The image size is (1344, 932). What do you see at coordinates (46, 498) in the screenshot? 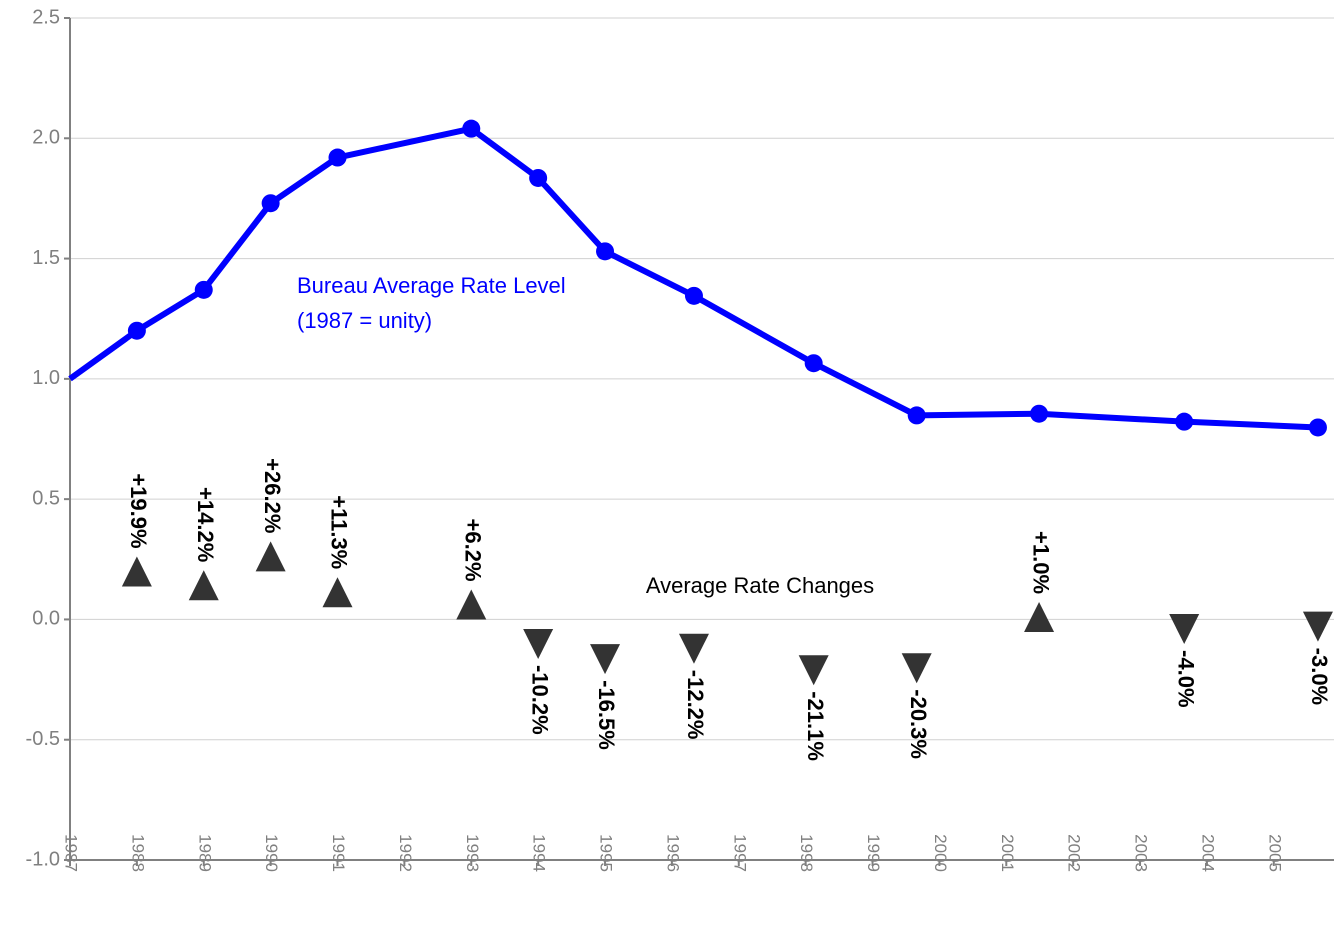
I see `y-tick-label: 0.5` at bounding box center [46, 498].